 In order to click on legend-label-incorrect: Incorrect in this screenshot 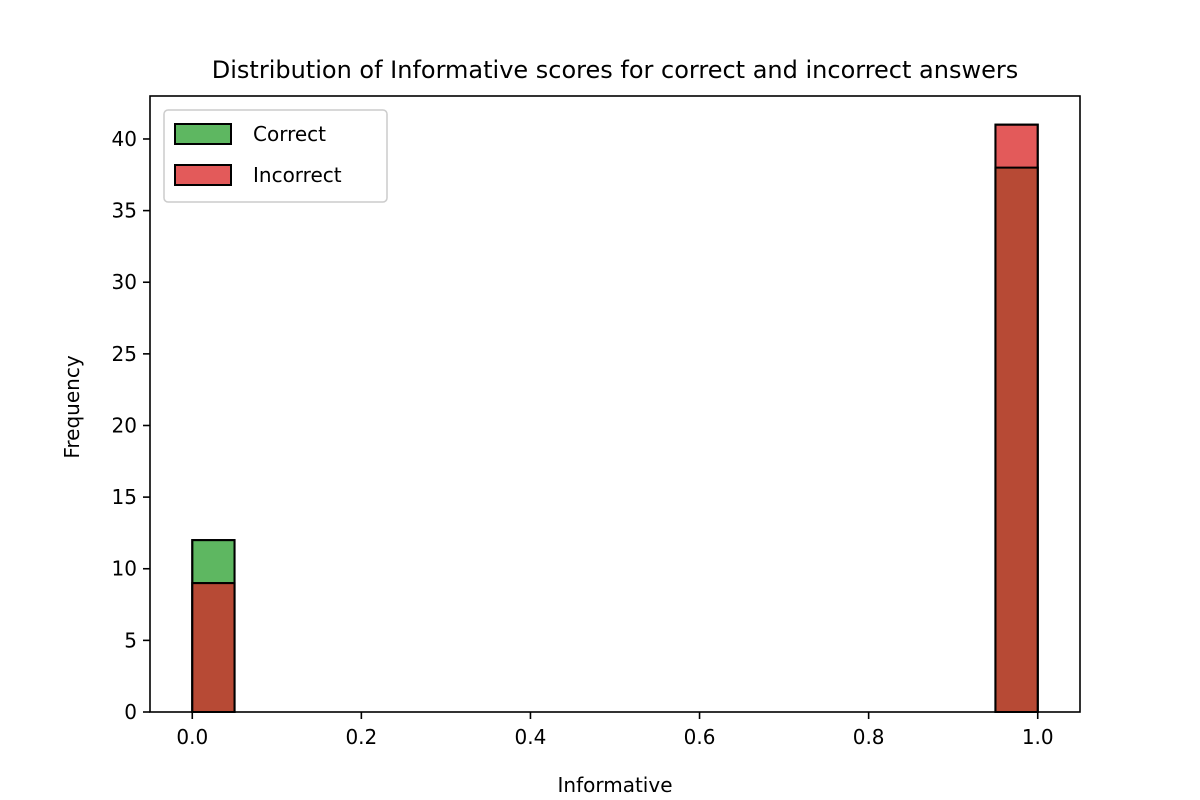, I will do `click(297, 175)`.